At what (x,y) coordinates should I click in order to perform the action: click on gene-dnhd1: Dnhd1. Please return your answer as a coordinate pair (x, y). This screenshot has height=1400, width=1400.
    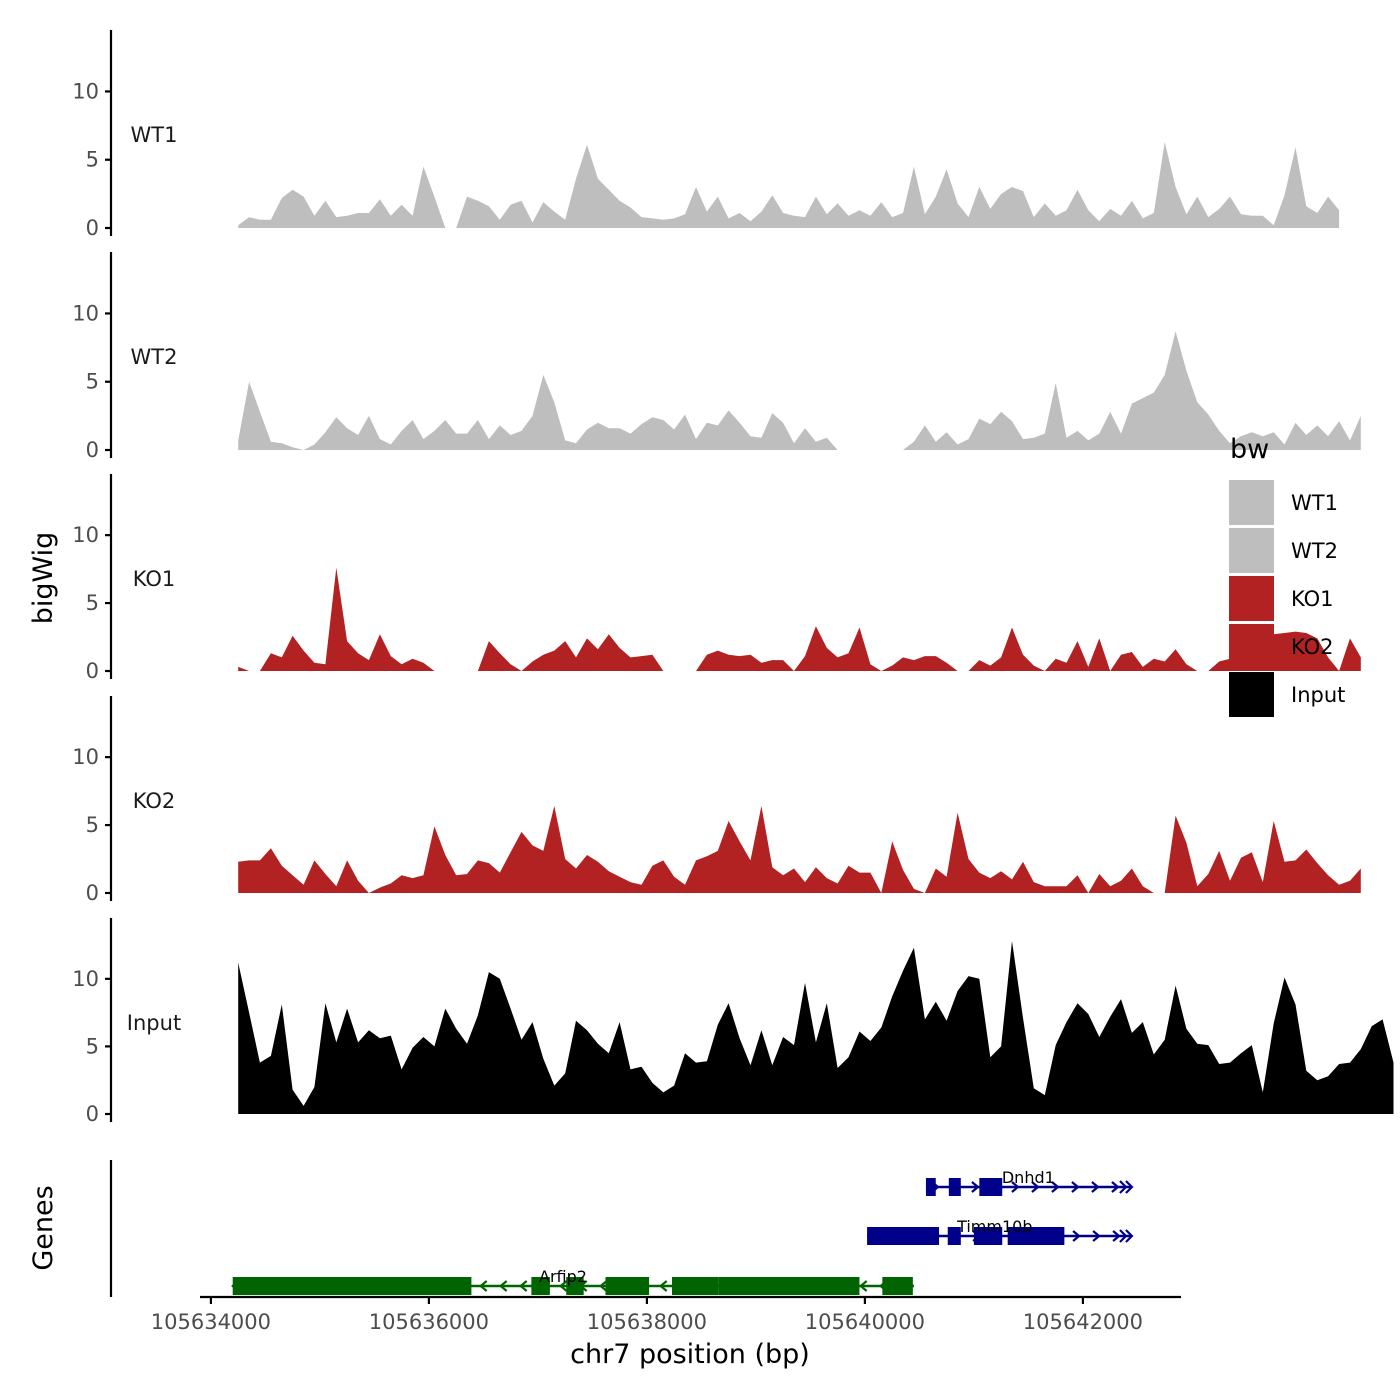
    Looking at the image, I should click on (1029, 1182).